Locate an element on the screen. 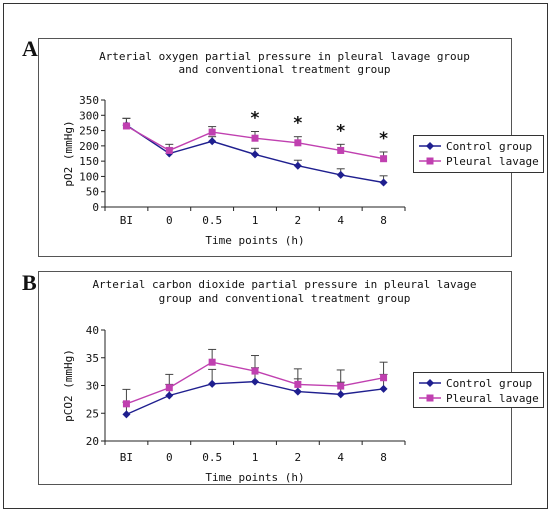  y-tick-label: 350 is located at coordinates (89, 100).